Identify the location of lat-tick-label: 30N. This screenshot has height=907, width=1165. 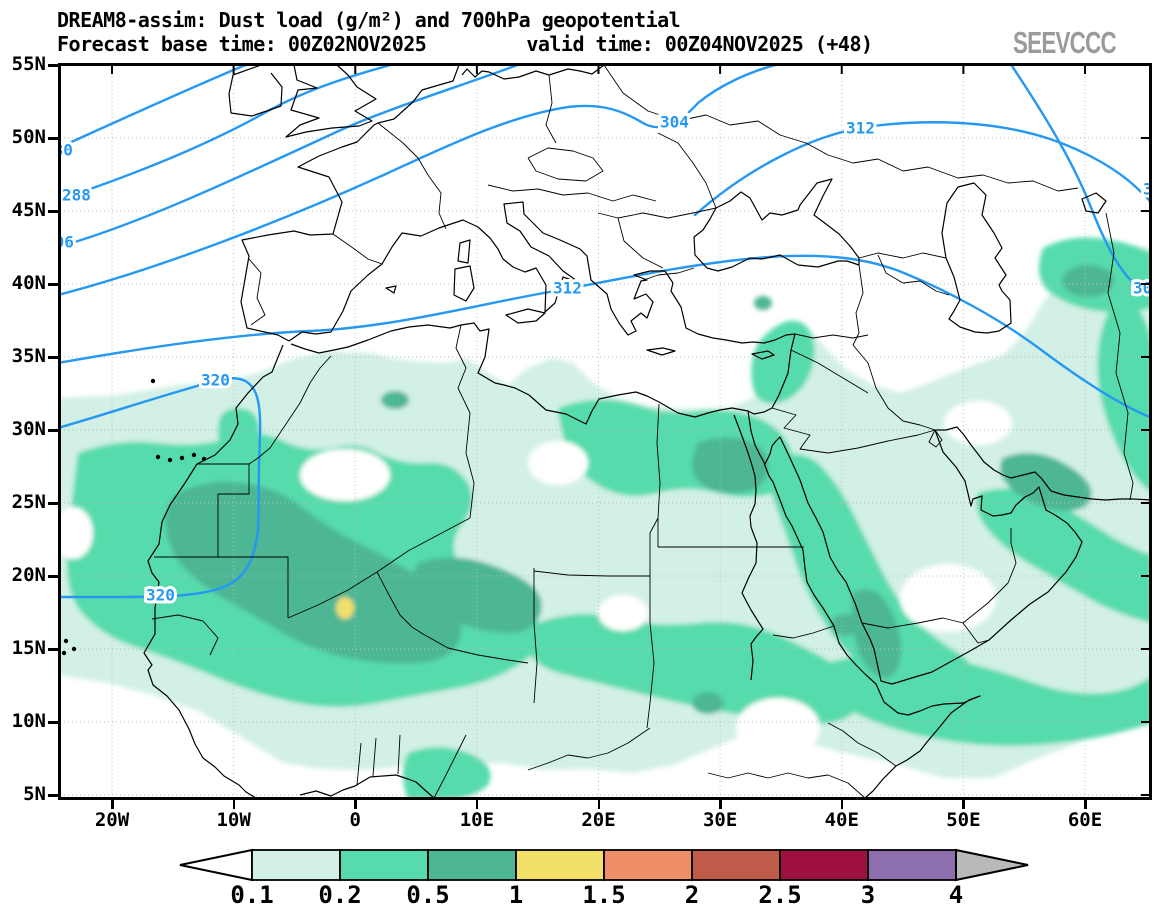
(28, 429).